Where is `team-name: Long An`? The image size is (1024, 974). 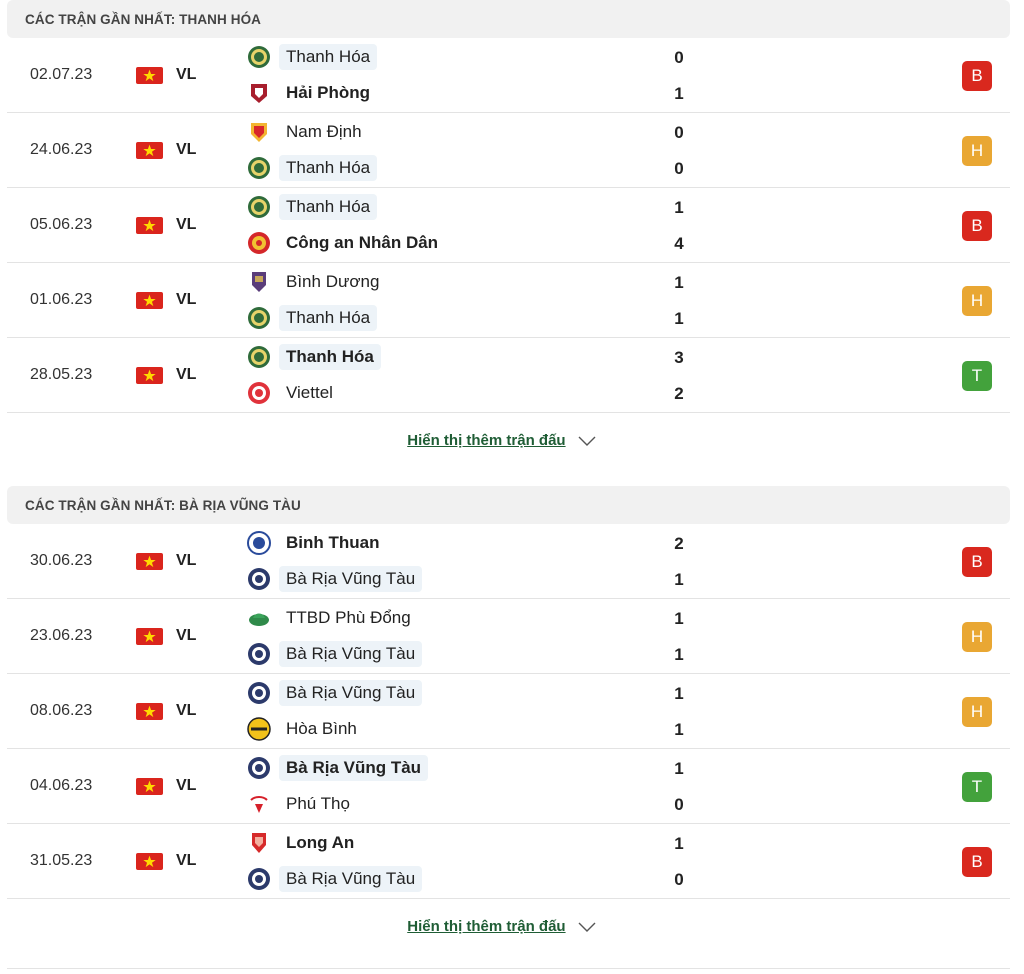
team-name: Long An is located at coordinates (320, 842).